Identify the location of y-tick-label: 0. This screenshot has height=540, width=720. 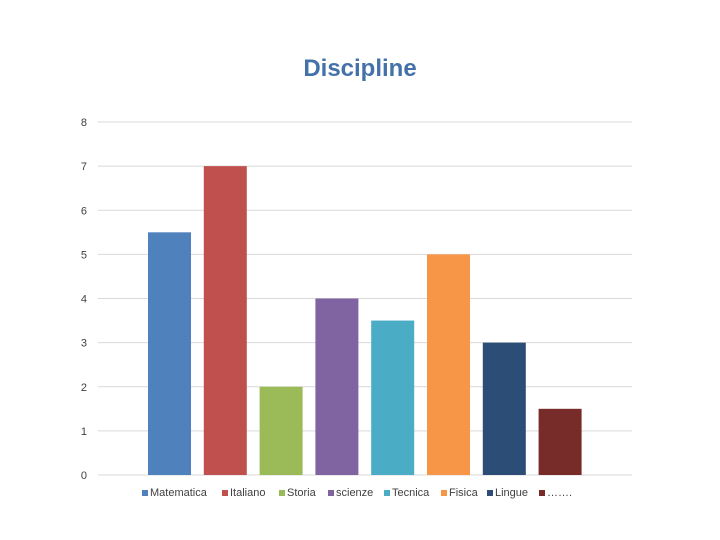
(84, 476).